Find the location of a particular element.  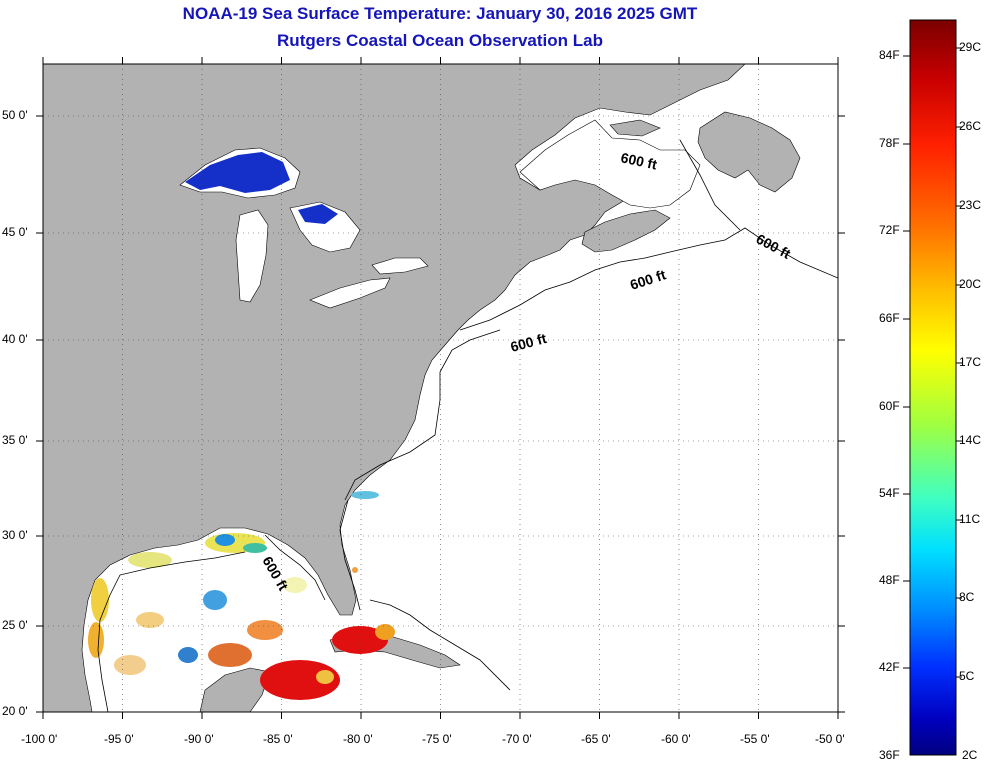

lake-huron-cold-water is located at coordinates (318, 214).